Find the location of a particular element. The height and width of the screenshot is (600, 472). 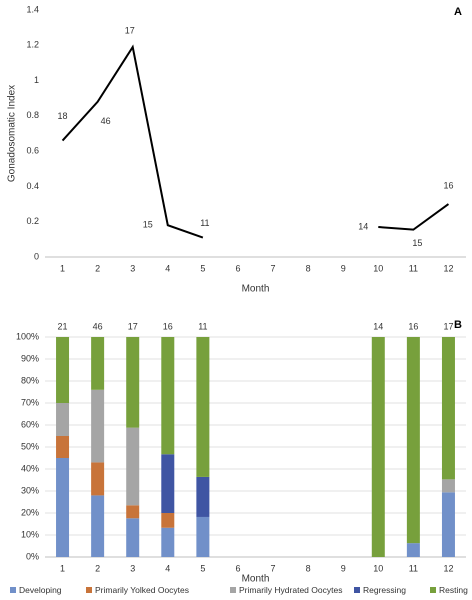

y-tick-label: 0% is located at coordinates (32, 556).